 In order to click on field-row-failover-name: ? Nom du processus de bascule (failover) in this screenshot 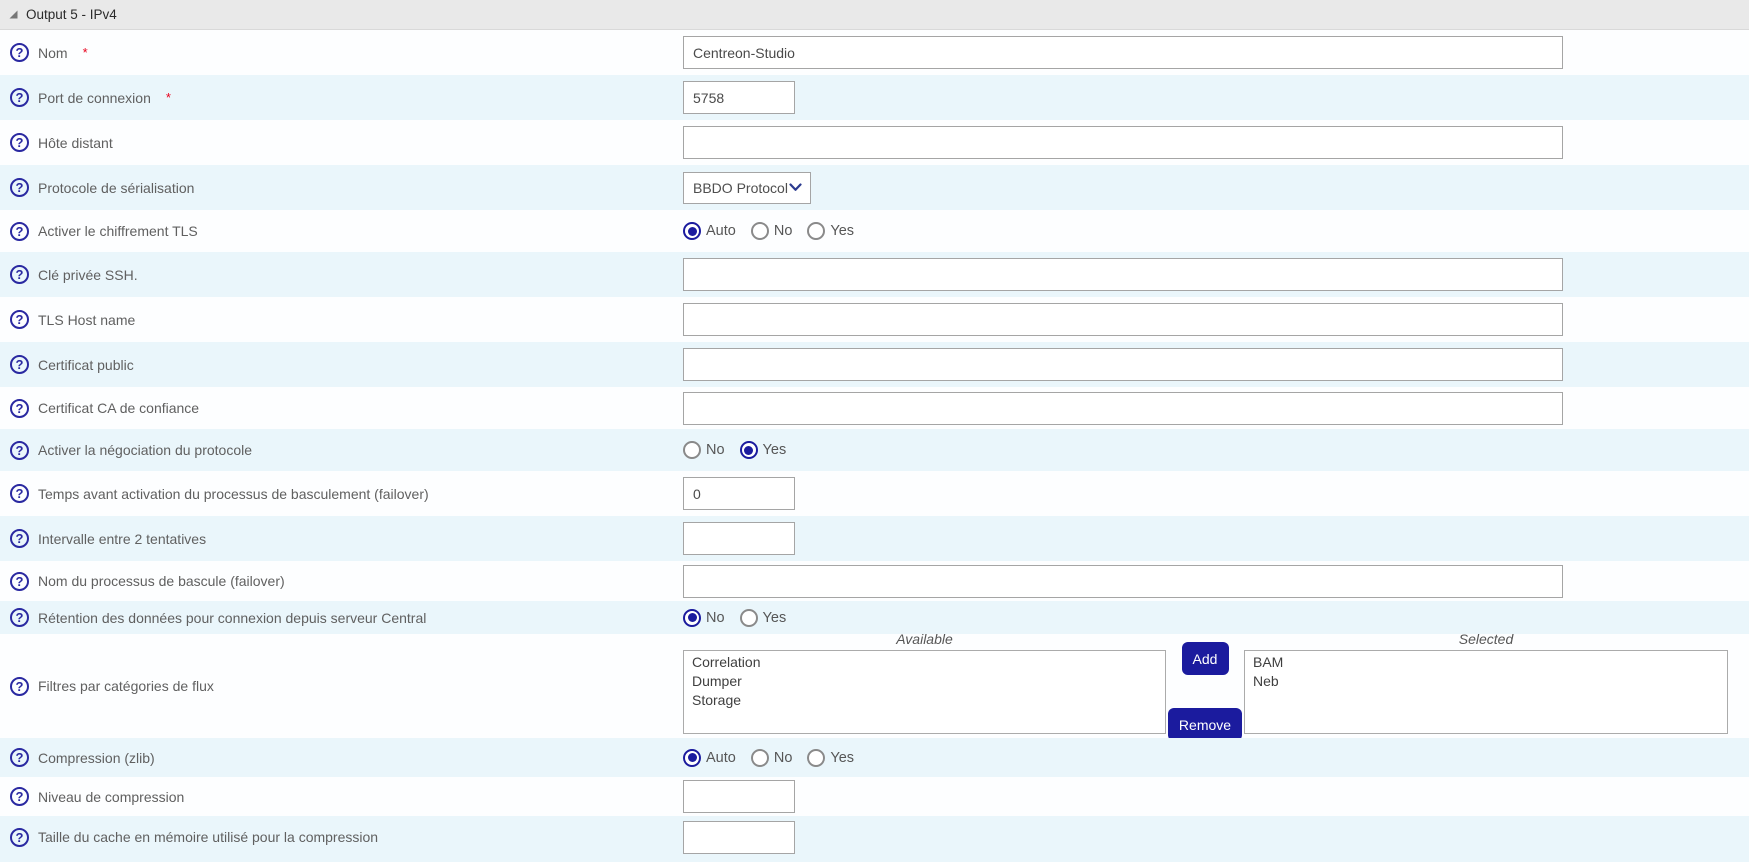, I will do `click(874, 581)`.